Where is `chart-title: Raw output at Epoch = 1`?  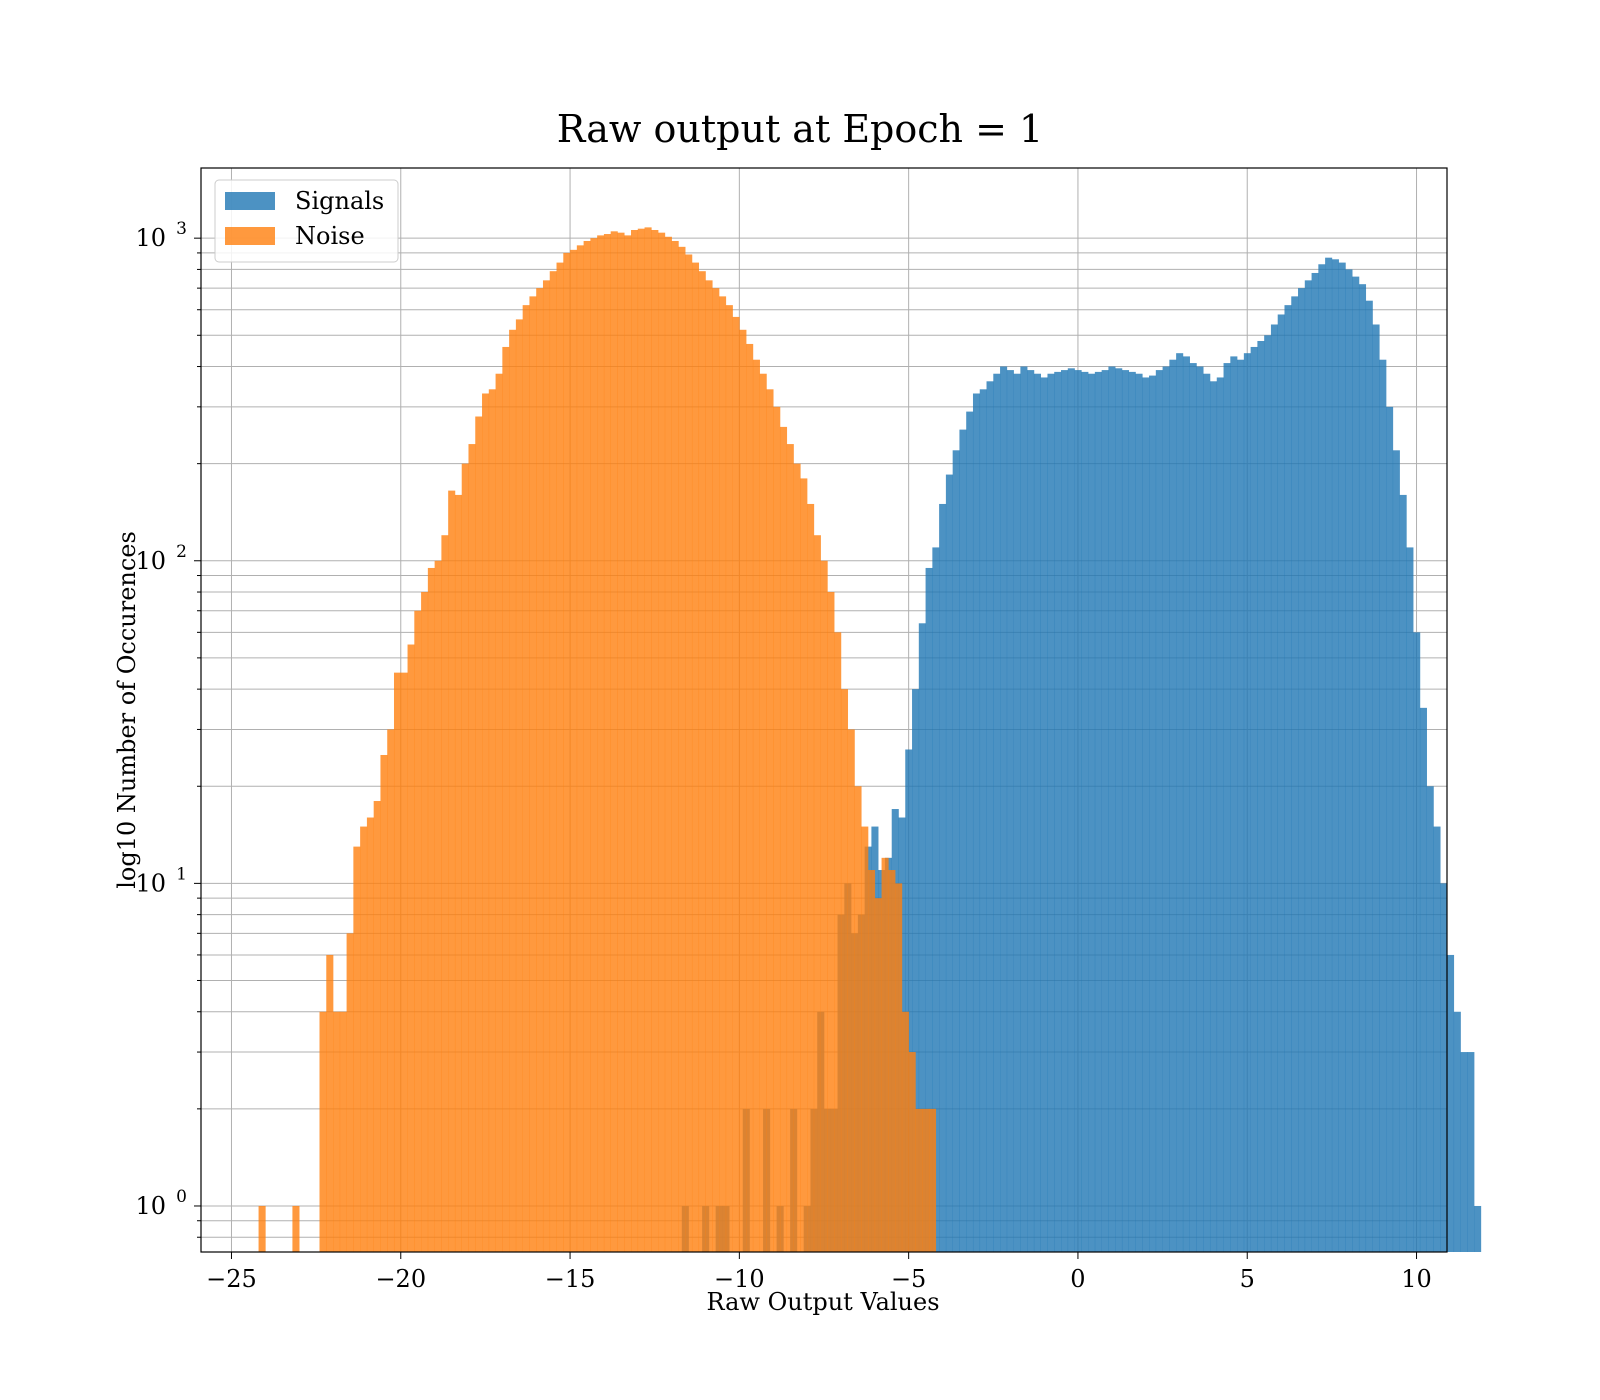
chart-title: Raw output at Epoch = 1 is located at coordinates (800, 129).